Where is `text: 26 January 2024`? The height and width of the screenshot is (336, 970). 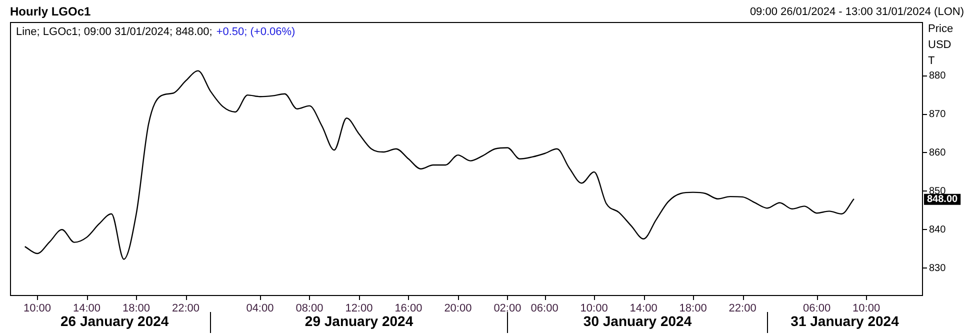 text: 26 January 2024 is located at coordinates (114, 320).